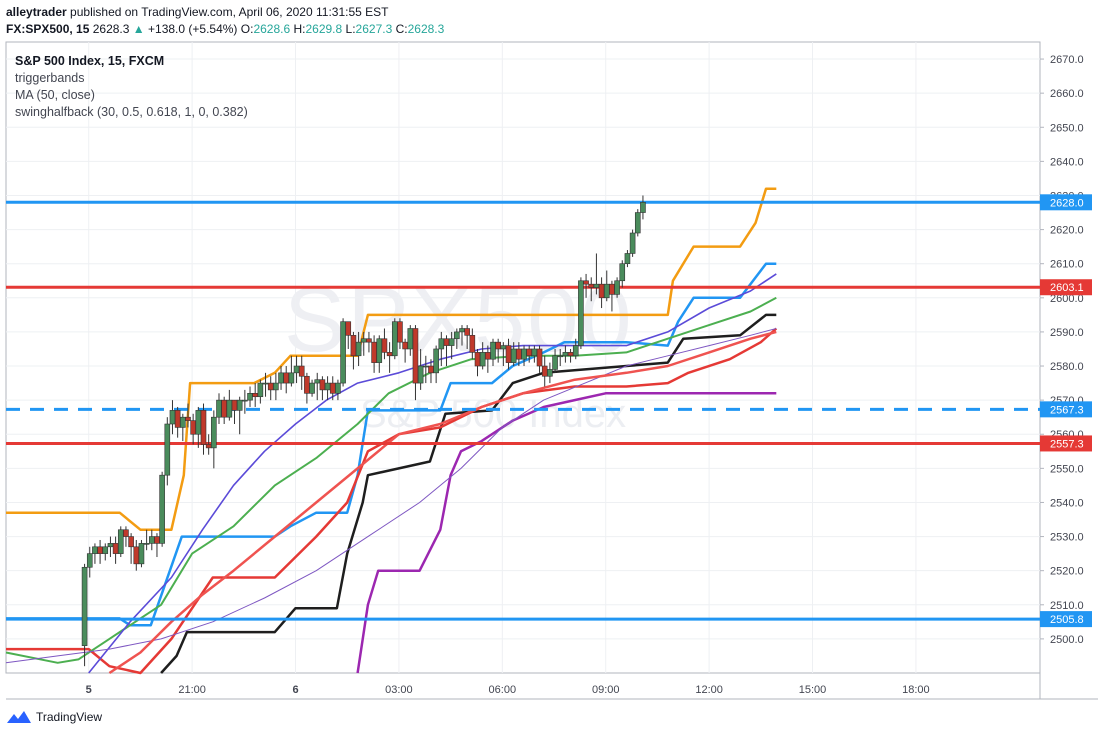  What do you see at coordinates (1067, 265) in the screenshot?
I see `y-tick-label: 2610.0` at bounding box center [1067, 265].